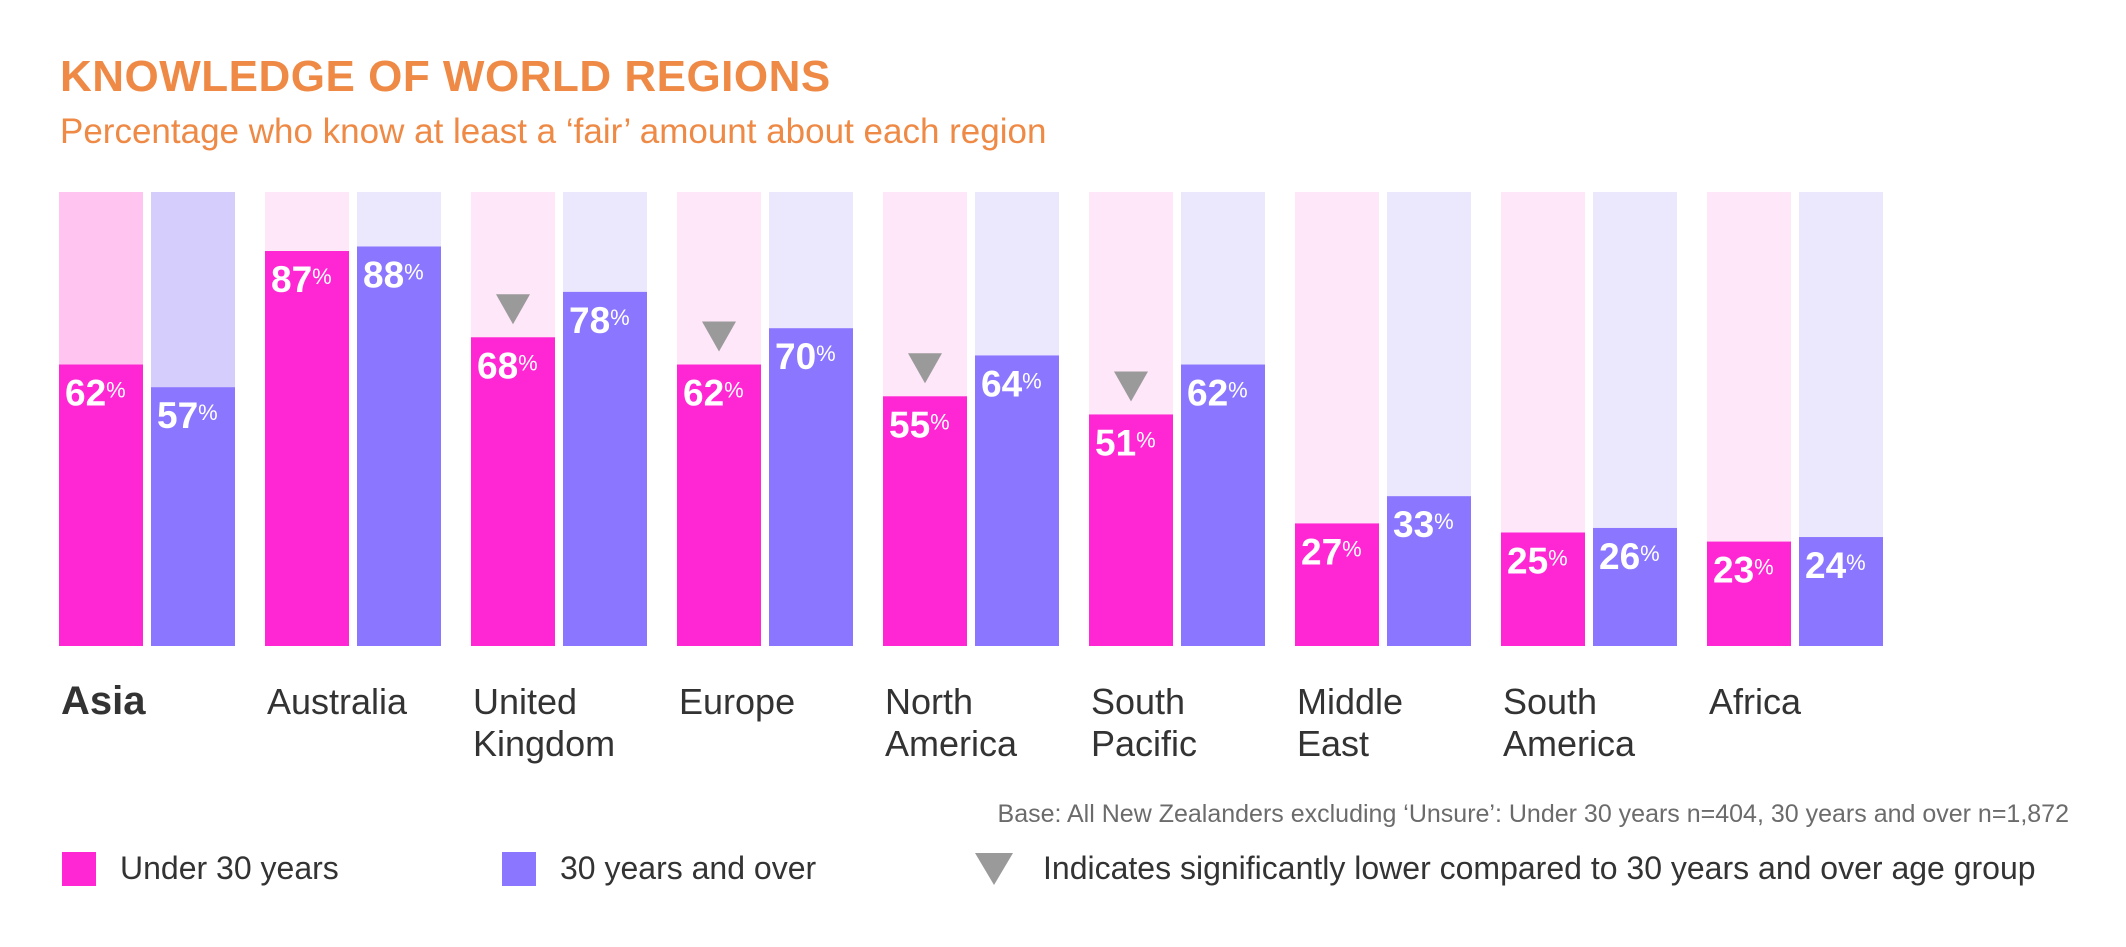 The image size is (2126, 947). I want to click on legend-under-30: Under 30 years, so click(200, 868).